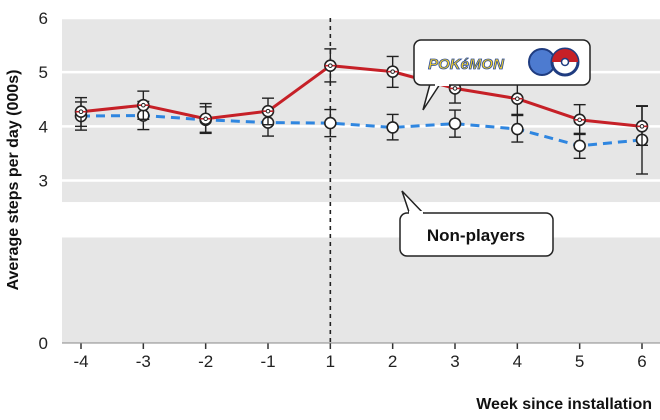 This screenshot has width=660, height=420. I want to click on non-players-callout: Non-players, so click(476, 223).